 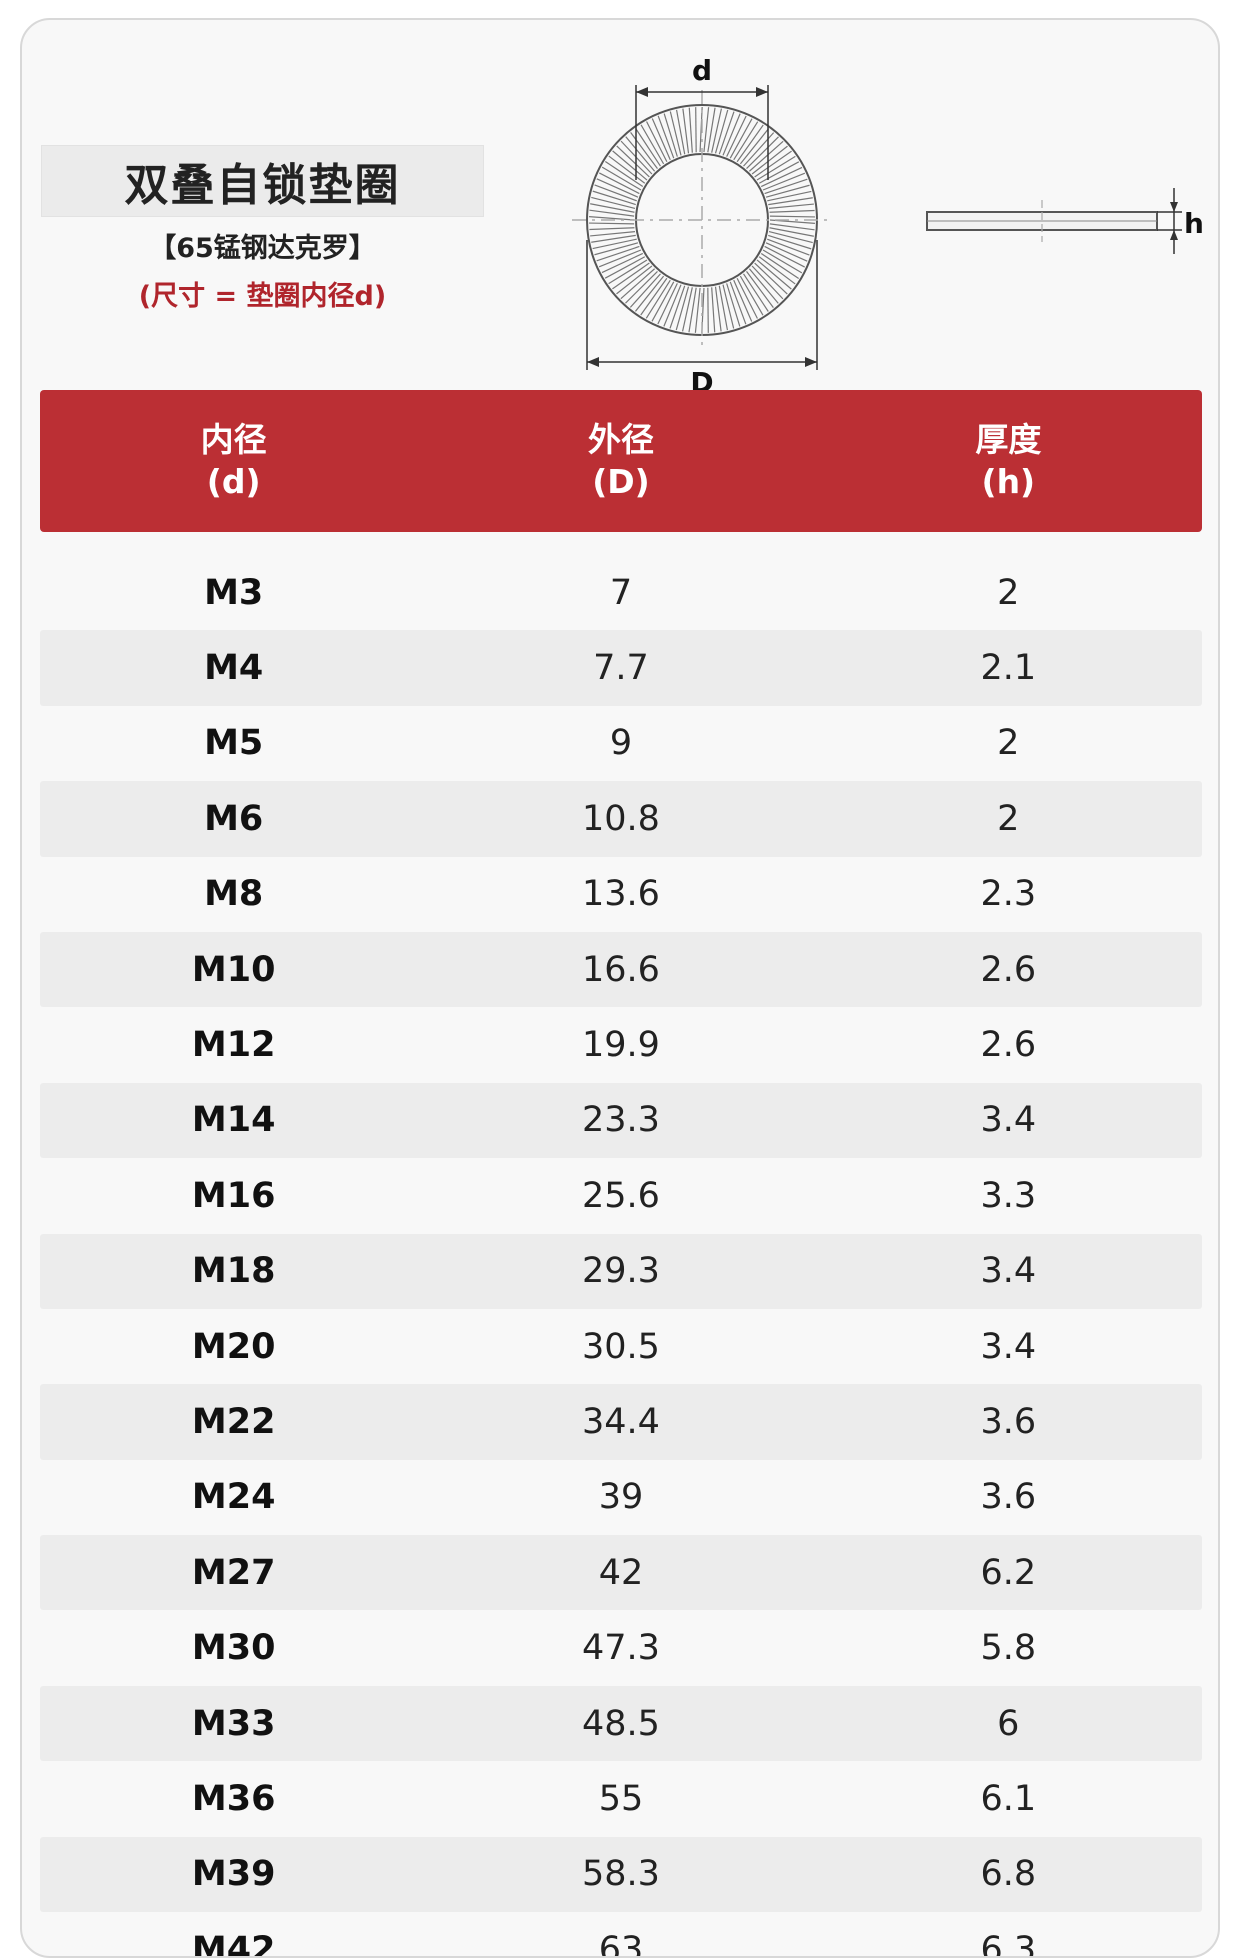 What do you see at coordinates (620, 668) in the screenshot?
I see `cell-outer-diameter: 7.7` at bounding box center [620, 668].